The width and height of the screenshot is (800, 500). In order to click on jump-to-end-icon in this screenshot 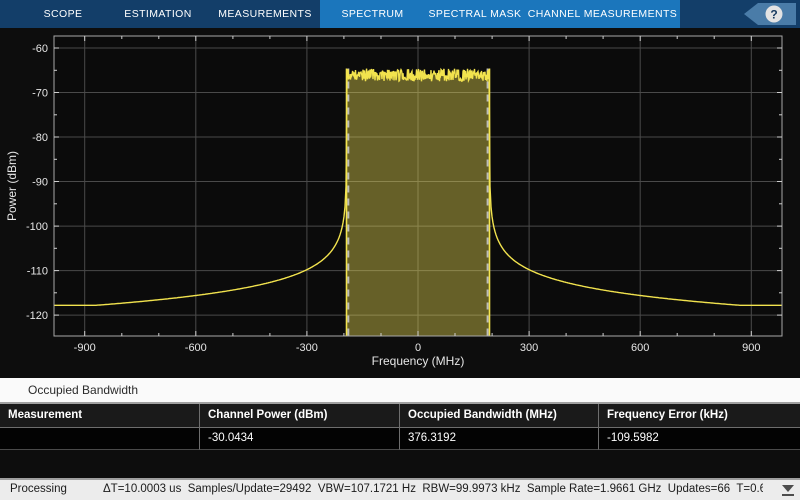, I will do `click(788, 490)`.